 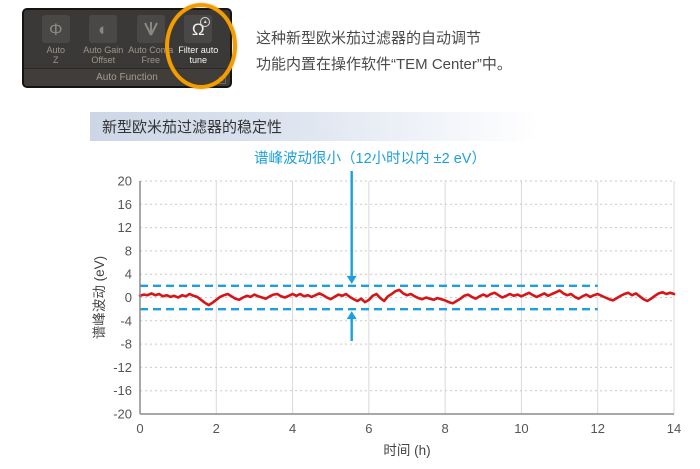 What do you see at coordinates (445, 428) in the screenshot?
I see `x-tick-label: 8` at bounding box center [445, 428].